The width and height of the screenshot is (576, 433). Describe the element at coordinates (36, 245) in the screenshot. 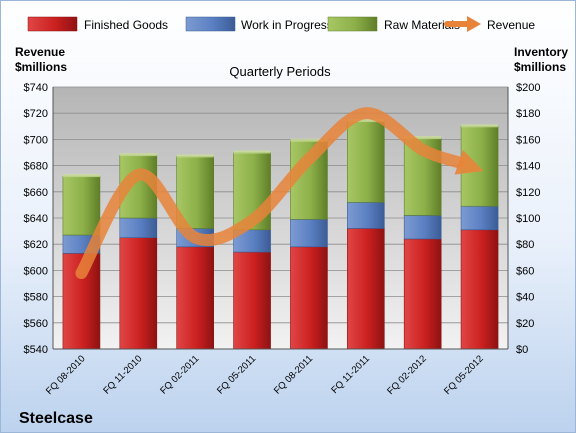

I see `left-tick-label: $620` at that location.